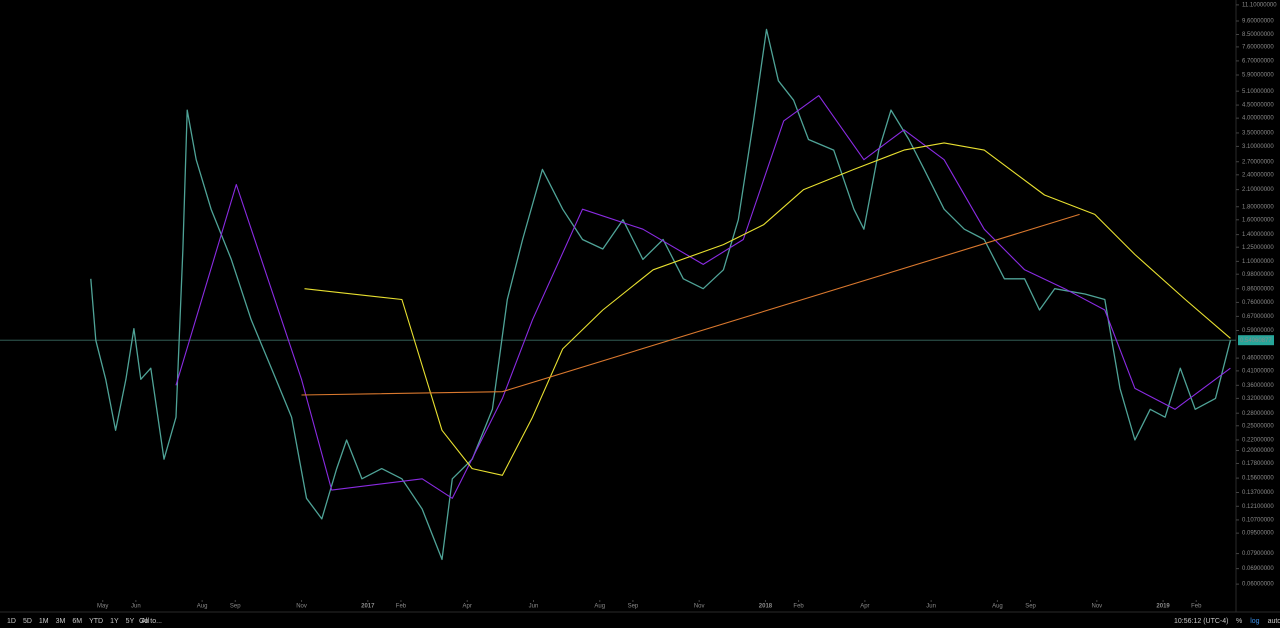 The width and height of the screenshot is (1280, 628). Describe the element at coordinates (1258, 220) in the screenshot. I see `y-tick-label: 1.60000000` at that location.